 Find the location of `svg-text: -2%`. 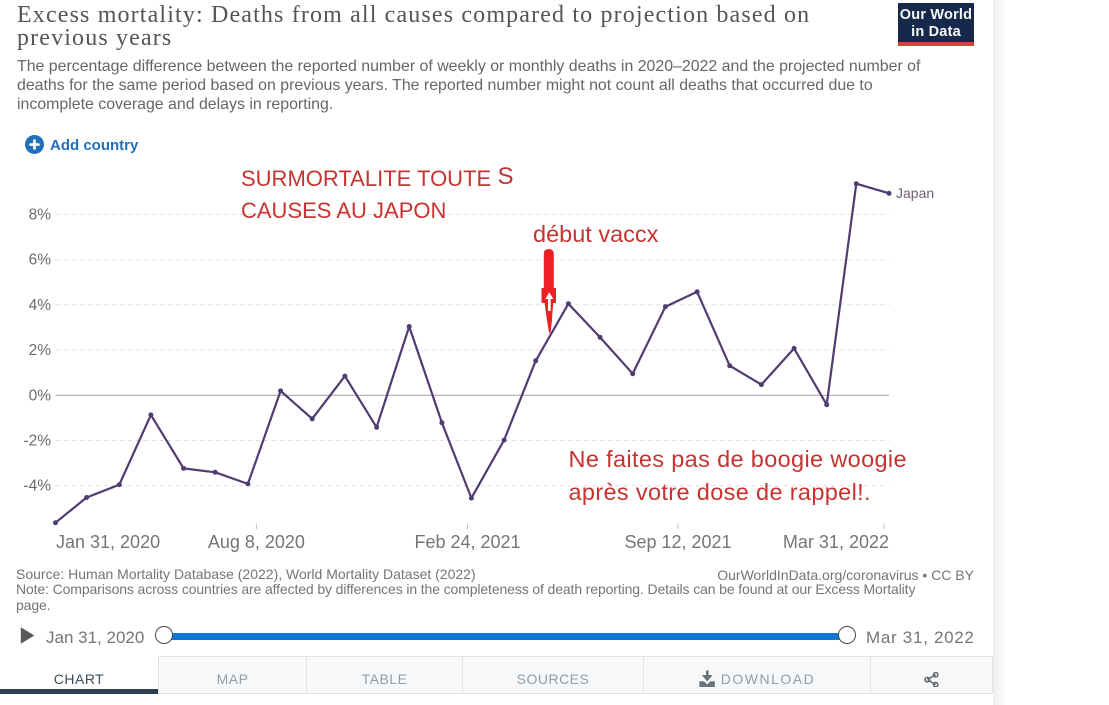

svg-text: -2% is located at coordinates (37, 441).